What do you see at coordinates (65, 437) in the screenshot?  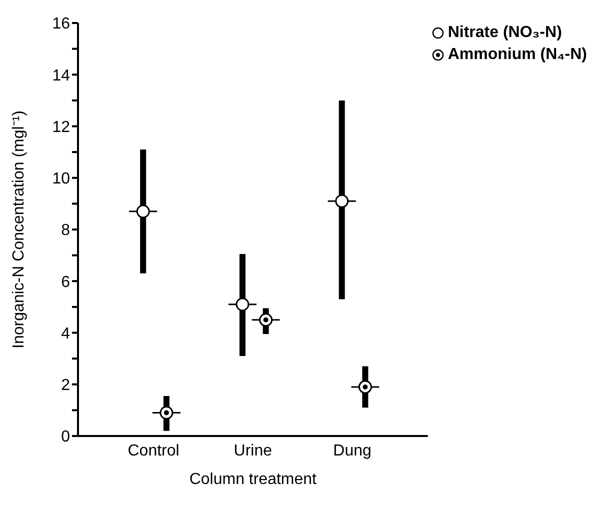 I see `y-tick-label: 0` at bounding box center [65, 437].